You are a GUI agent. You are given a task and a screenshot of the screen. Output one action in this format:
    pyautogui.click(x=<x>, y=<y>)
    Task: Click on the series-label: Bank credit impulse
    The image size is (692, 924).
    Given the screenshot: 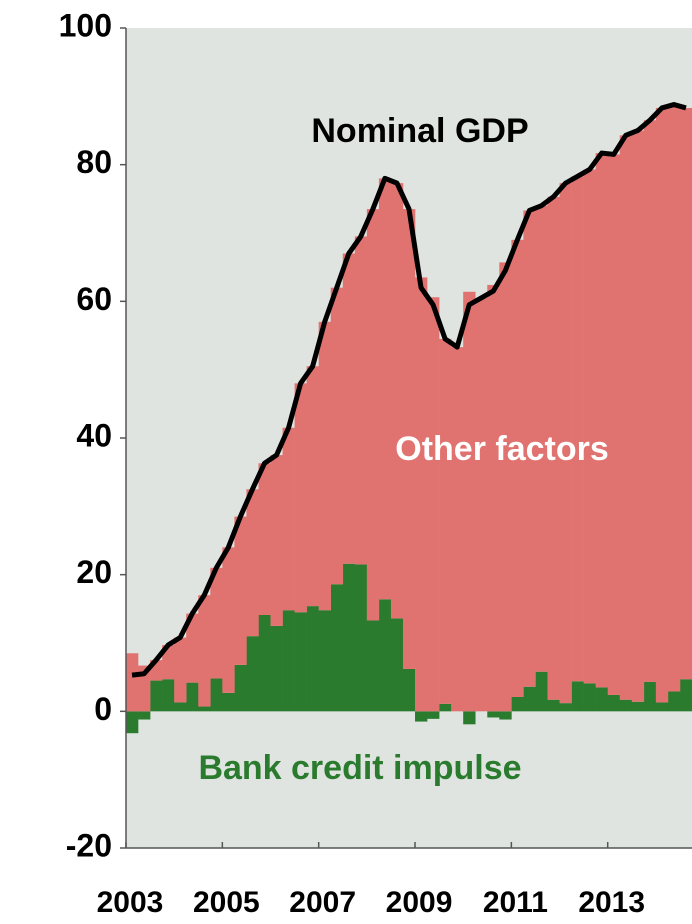 What is the action you would take?
    pyautogui.click(x=359, y=768)
    